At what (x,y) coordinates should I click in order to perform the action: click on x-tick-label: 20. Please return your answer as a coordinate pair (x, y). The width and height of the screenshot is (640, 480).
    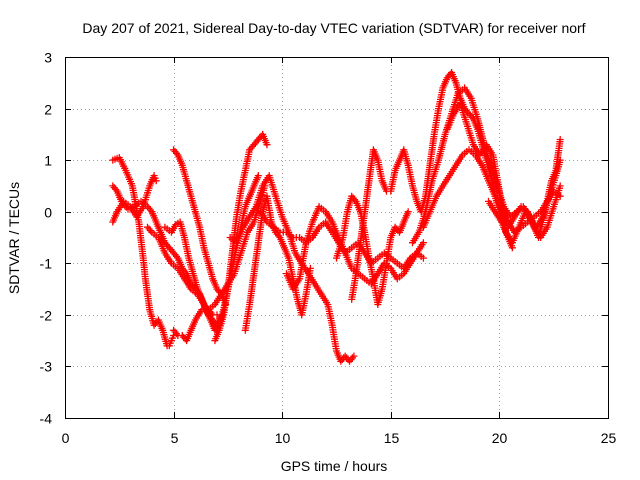
    Looking at the image, I should click on (500, 438).